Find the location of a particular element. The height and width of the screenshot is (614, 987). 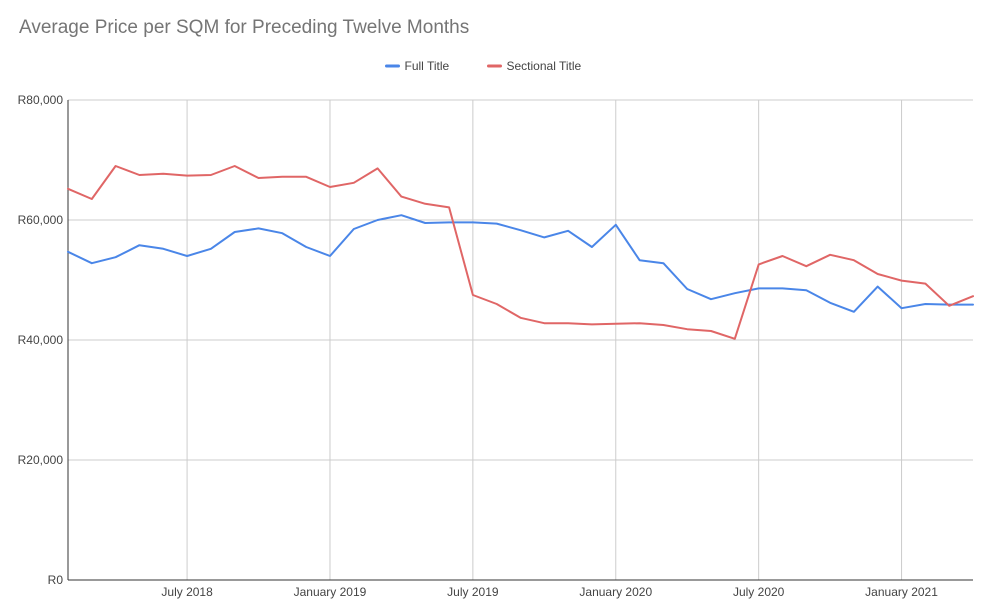

x-tick-label: January 2019 is located at coordinates (330, 592).